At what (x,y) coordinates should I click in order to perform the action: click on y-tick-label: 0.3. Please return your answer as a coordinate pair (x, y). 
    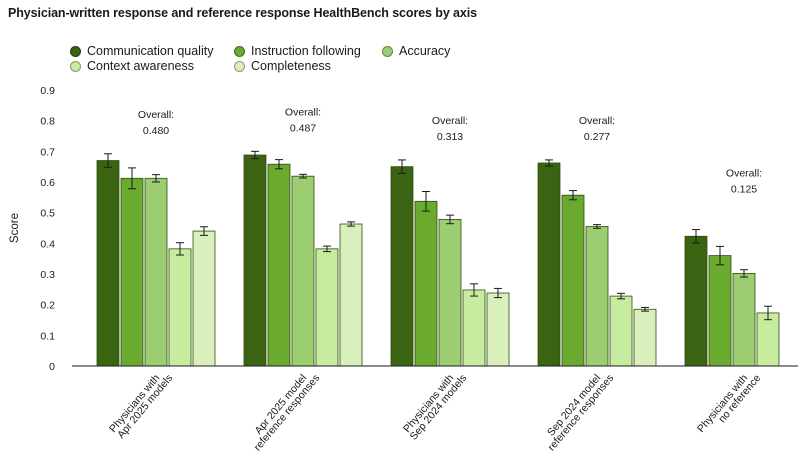
    Looking at the image, I should click on (47, 275).